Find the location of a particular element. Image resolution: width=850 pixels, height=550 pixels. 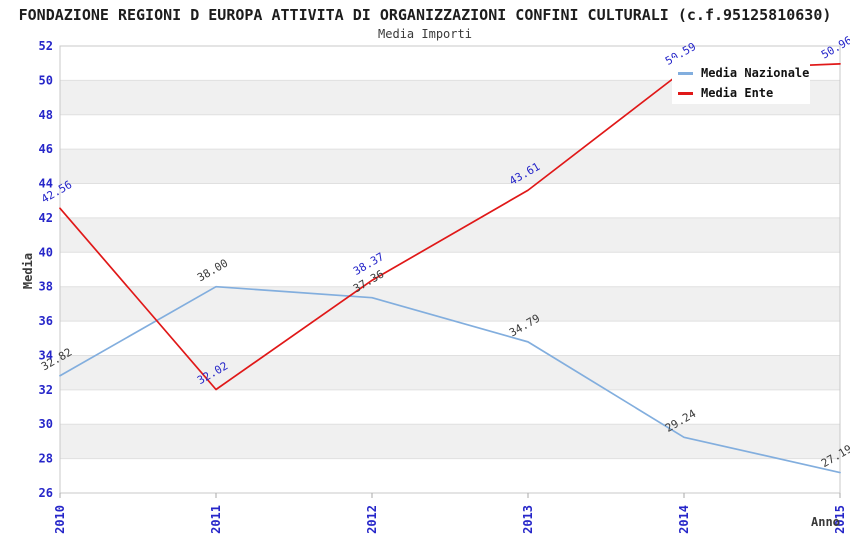

y-tick-label: 46 is located at coordinates (46, 149).